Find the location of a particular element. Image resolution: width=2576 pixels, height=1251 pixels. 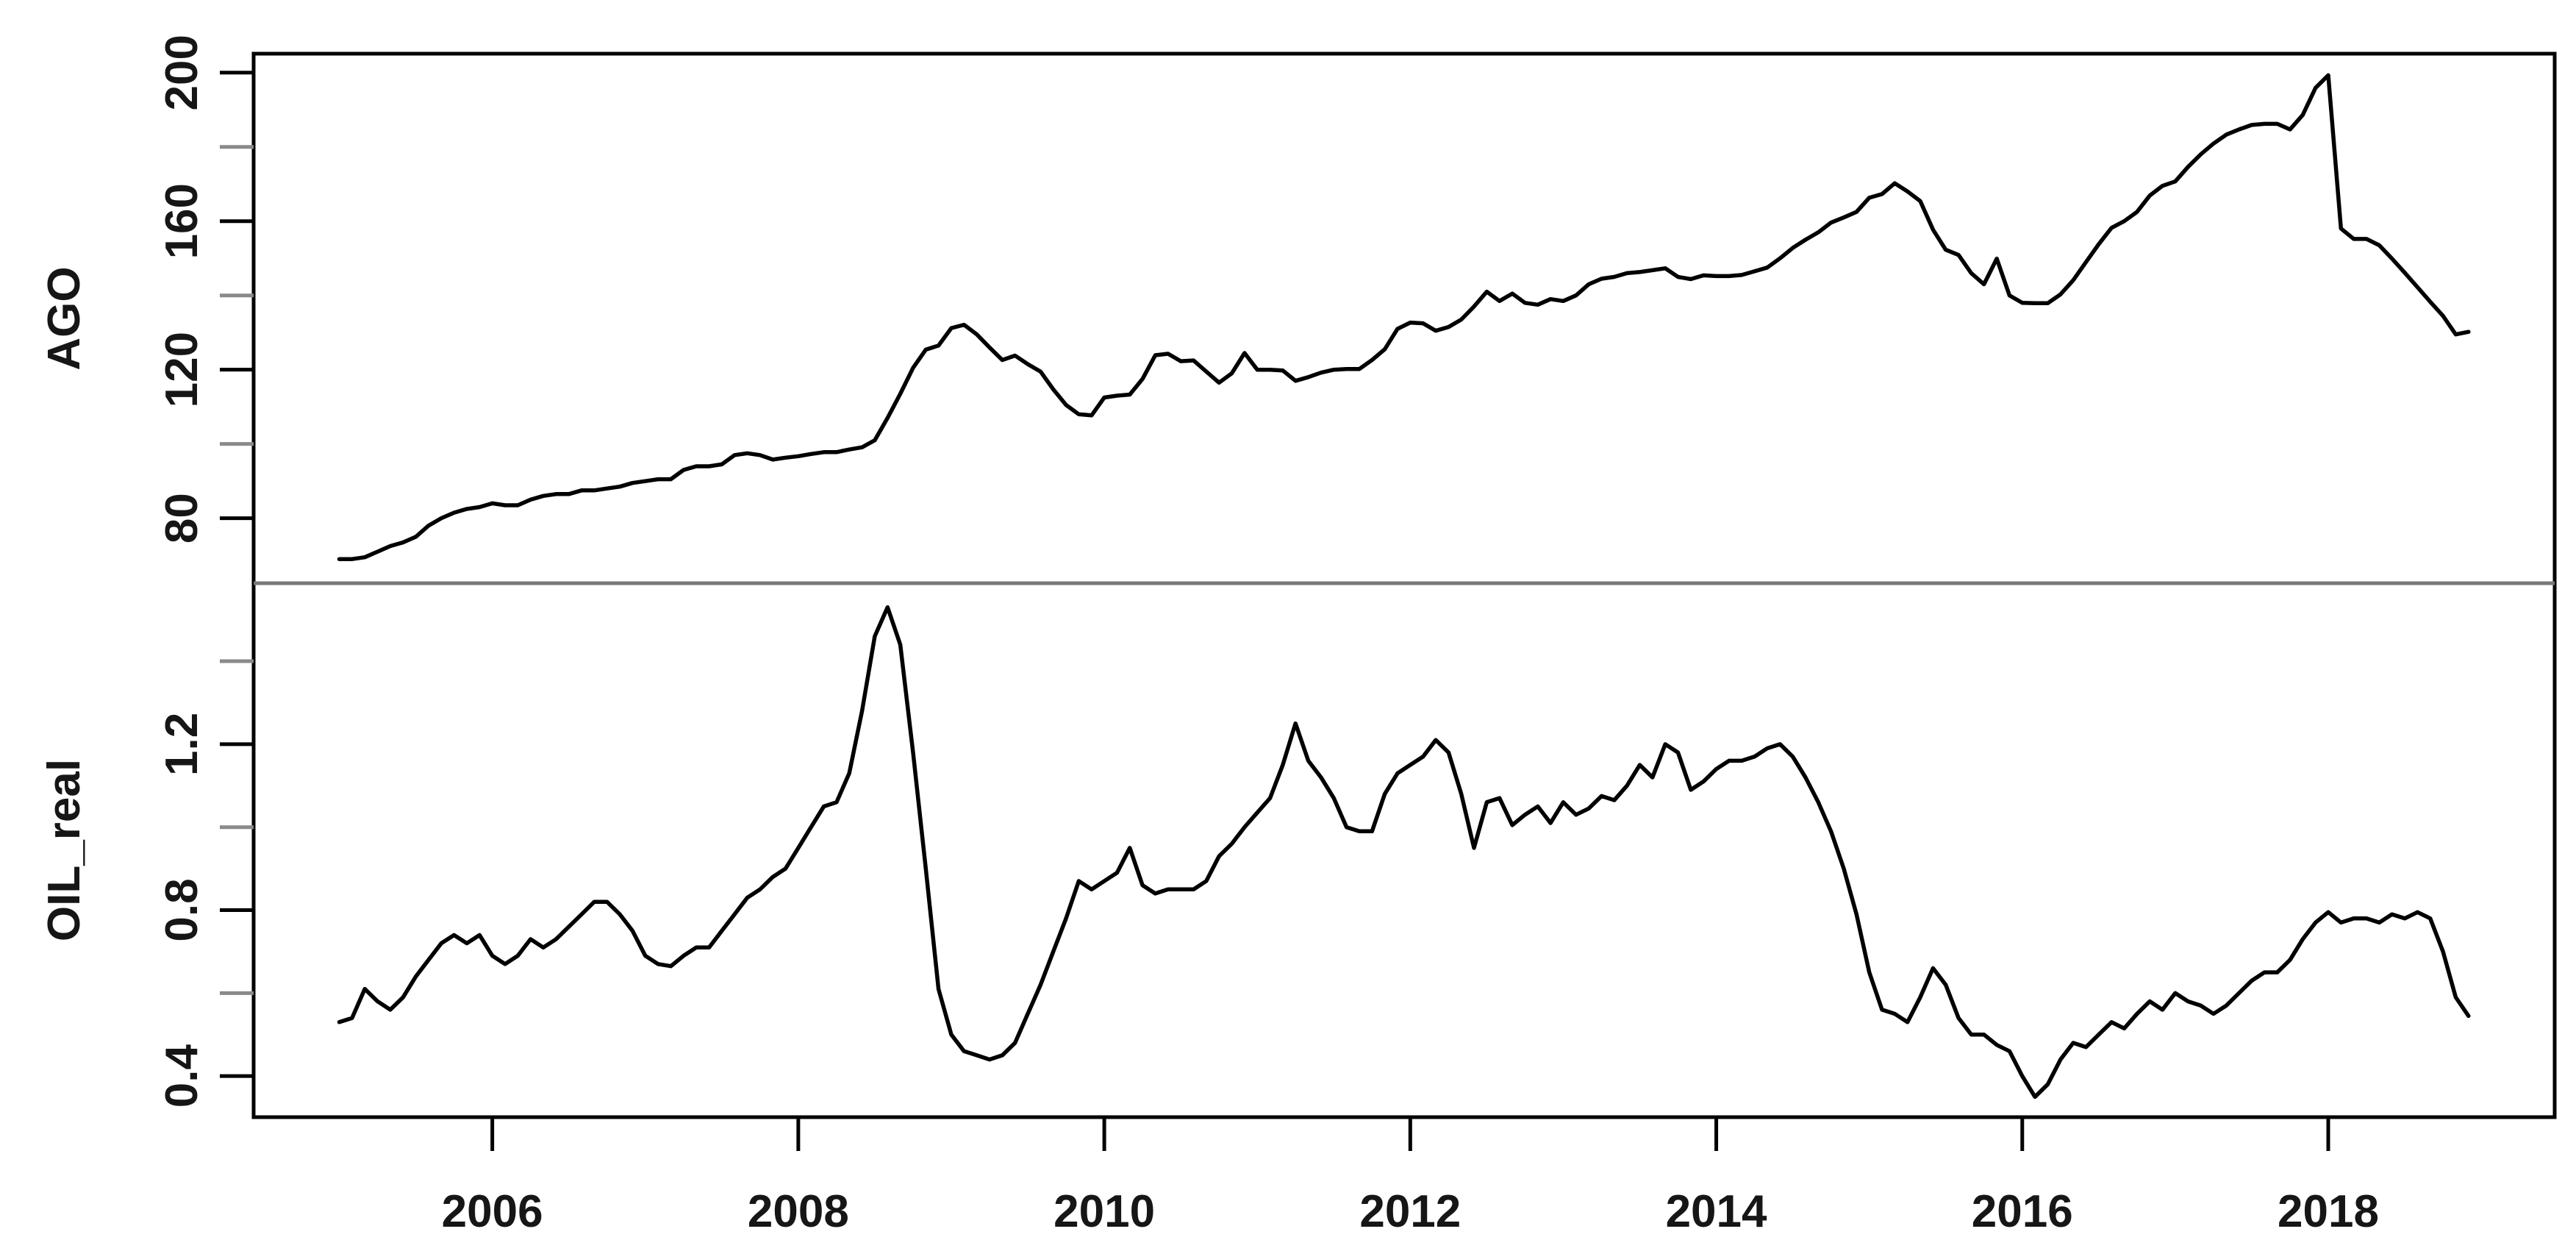

x-axis: 2006 2008 2010 2012 2014 2016 2018 is located at coordinates (1410, 1177).